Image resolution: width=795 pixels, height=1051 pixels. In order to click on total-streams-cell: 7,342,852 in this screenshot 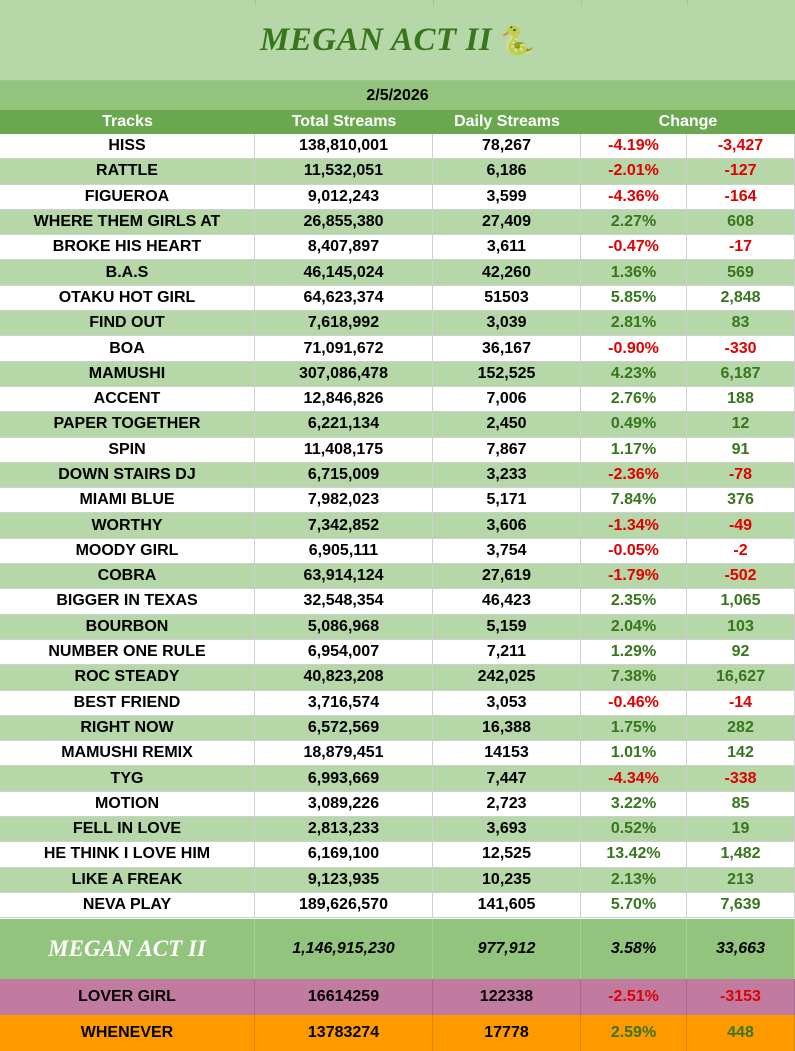, I will do `click(344, 525)`.